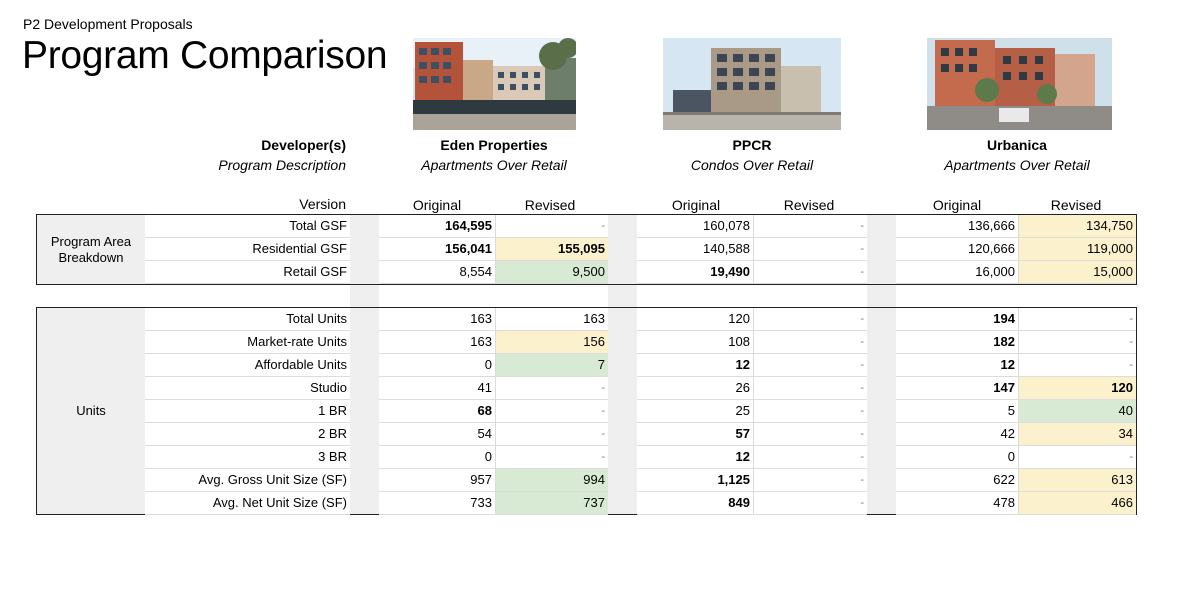 The width and height of the screenshot is (1180, 595). Describe the element at coordinates (1077, 249) in the screenshot. I see `table-cell: 119,000` at that location.